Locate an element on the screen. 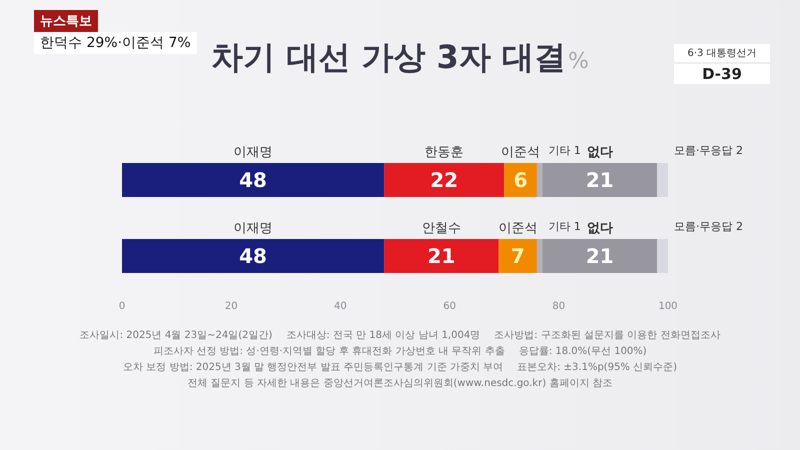 The width and height of the screenshot is (800, 450). text: 표본오차: ±3.1%p(95% 신뢰수준) is located at coordinates (597, 367).